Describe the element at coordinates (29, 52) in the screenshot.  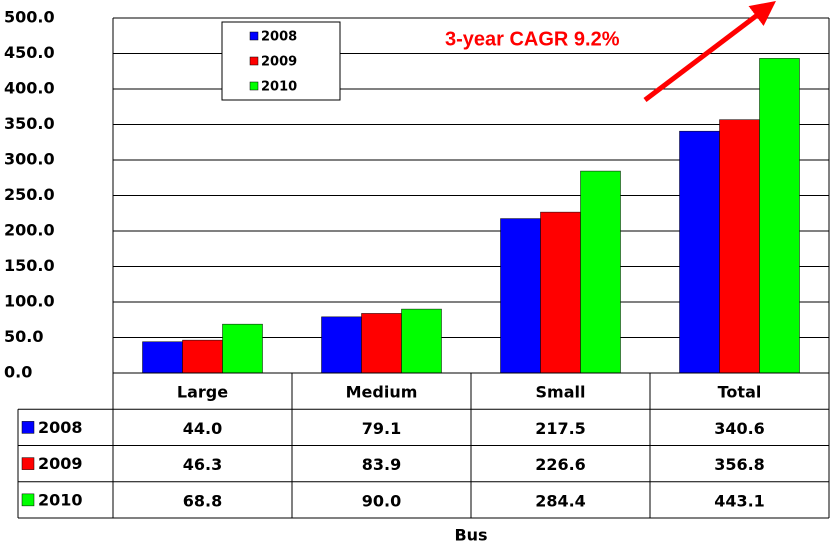
I see `y-tick-label: 450.0` at that location.